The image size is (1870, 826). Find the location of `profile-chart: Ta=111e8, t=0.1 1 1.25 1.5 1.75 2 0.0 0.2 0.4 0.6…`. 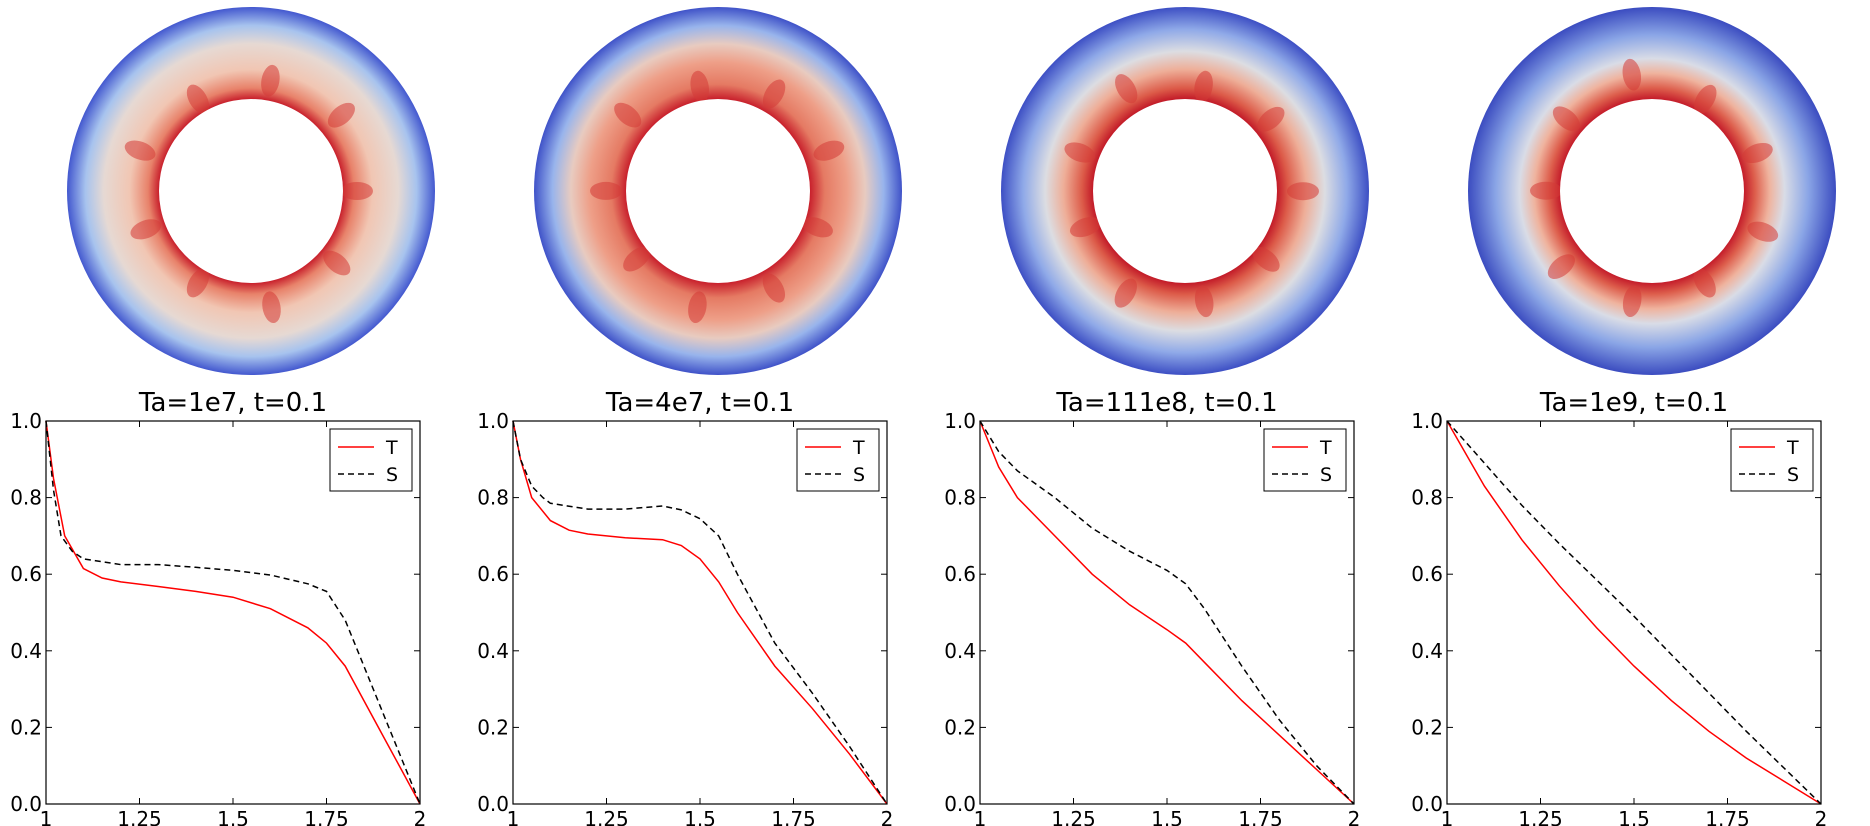

profile-chart: Ta=111e8, t=0.1 1 1.25 1.5 1.75 2 0.0 0.2 0.4 0.6… is located at coordinates (1152, 607).